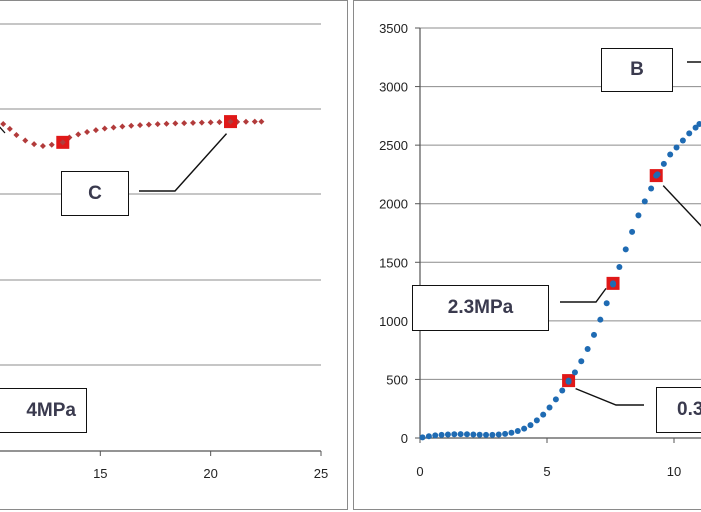 Image resolution: width=701 pixels, height=512 pixels. I want to click on y-tick-label: 2000, so click(393, 204).